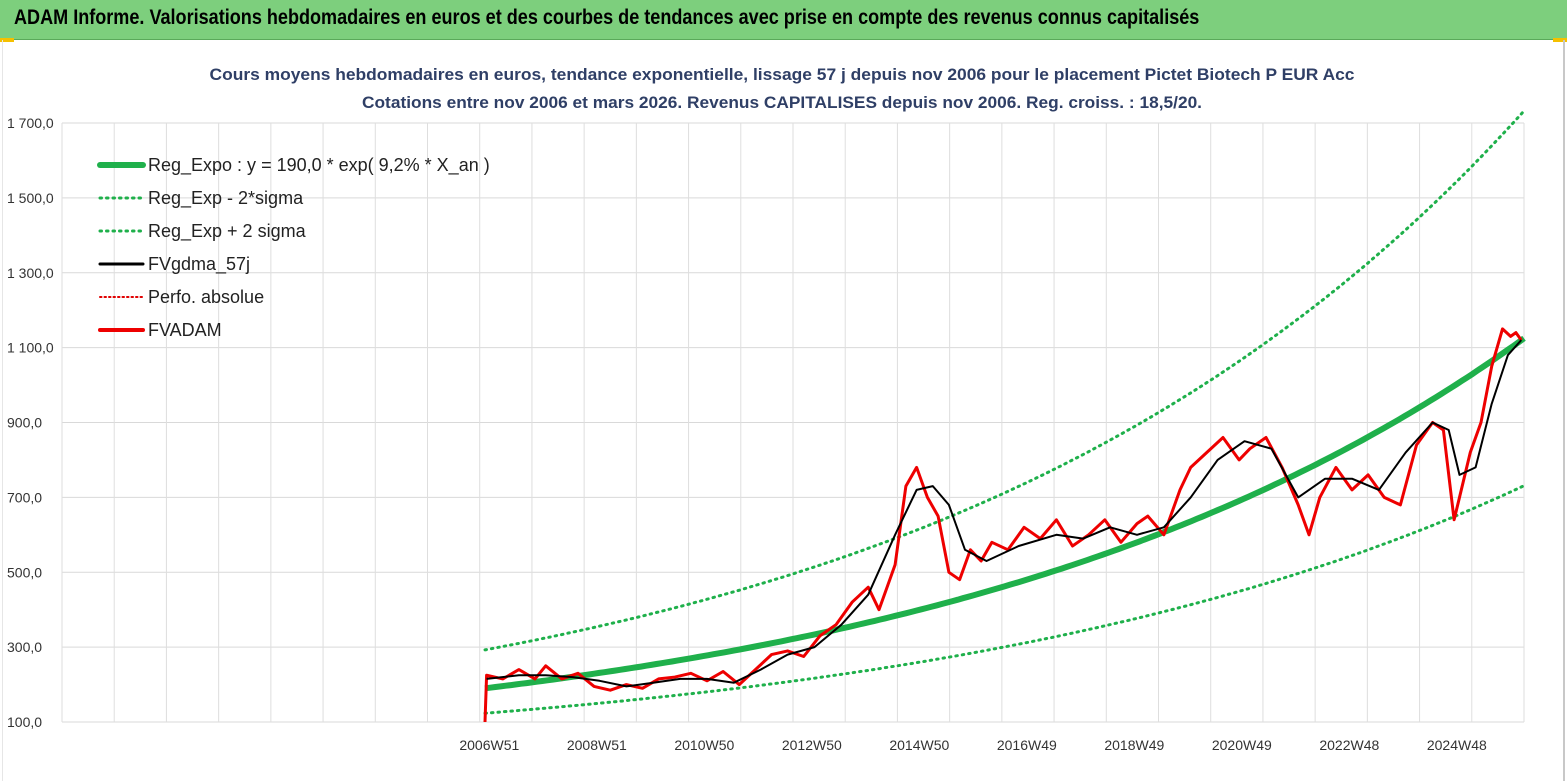  I want to click on x-tick-label: 2006W51, so click(489, 745).